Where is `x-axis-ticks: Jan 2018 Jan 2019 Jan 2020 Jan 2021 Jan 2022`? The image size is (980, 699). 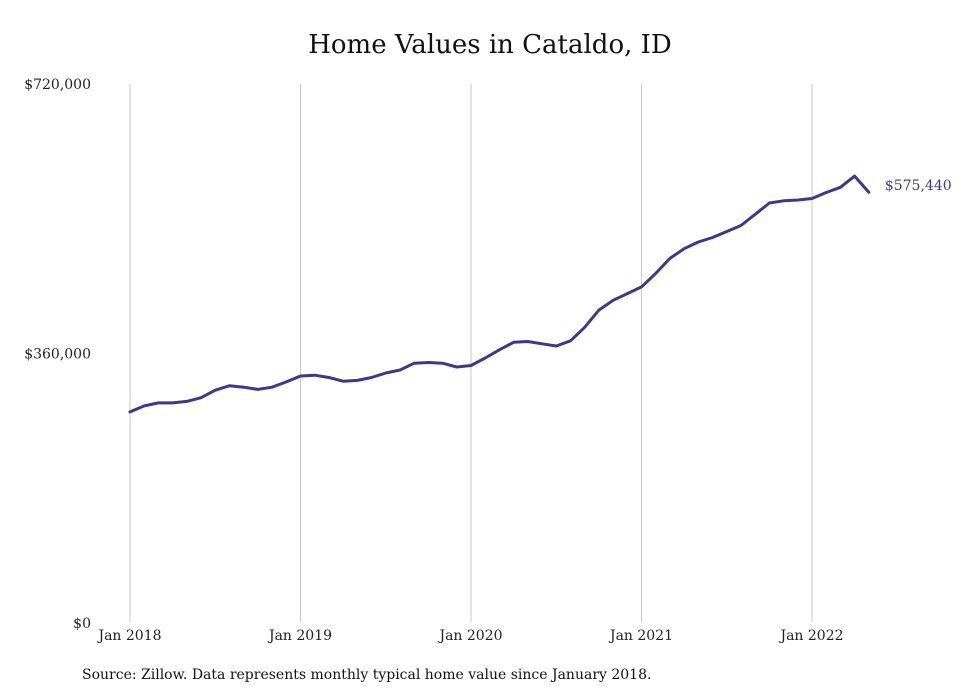 x-axis-ticks: Jan 2018 Jan 2019 Jan 2020 Jan 2021 Jan 2022 is located at coordinates (469, 636).